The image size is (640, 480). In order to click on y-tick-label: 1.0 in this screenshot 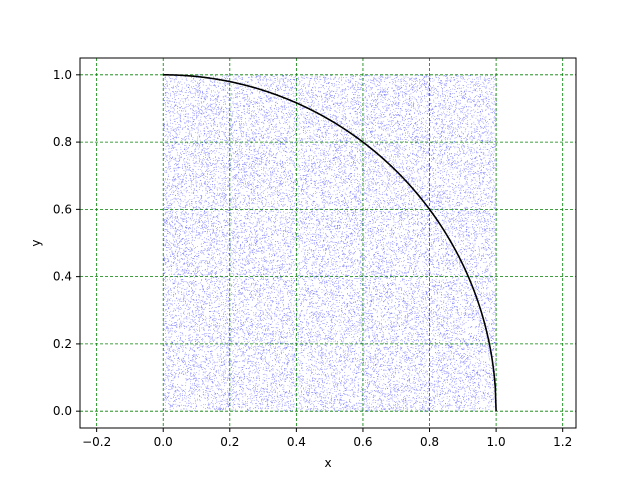, I will do `click(62, 75)`.